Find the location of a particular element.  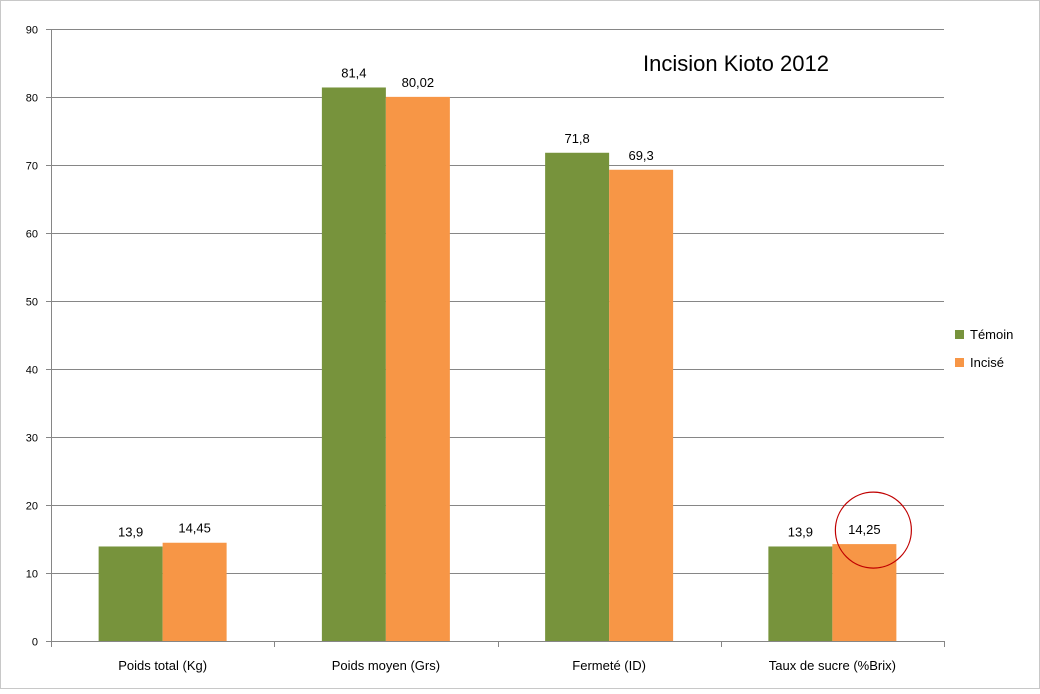

annotation is located at coordinates (873, 530).